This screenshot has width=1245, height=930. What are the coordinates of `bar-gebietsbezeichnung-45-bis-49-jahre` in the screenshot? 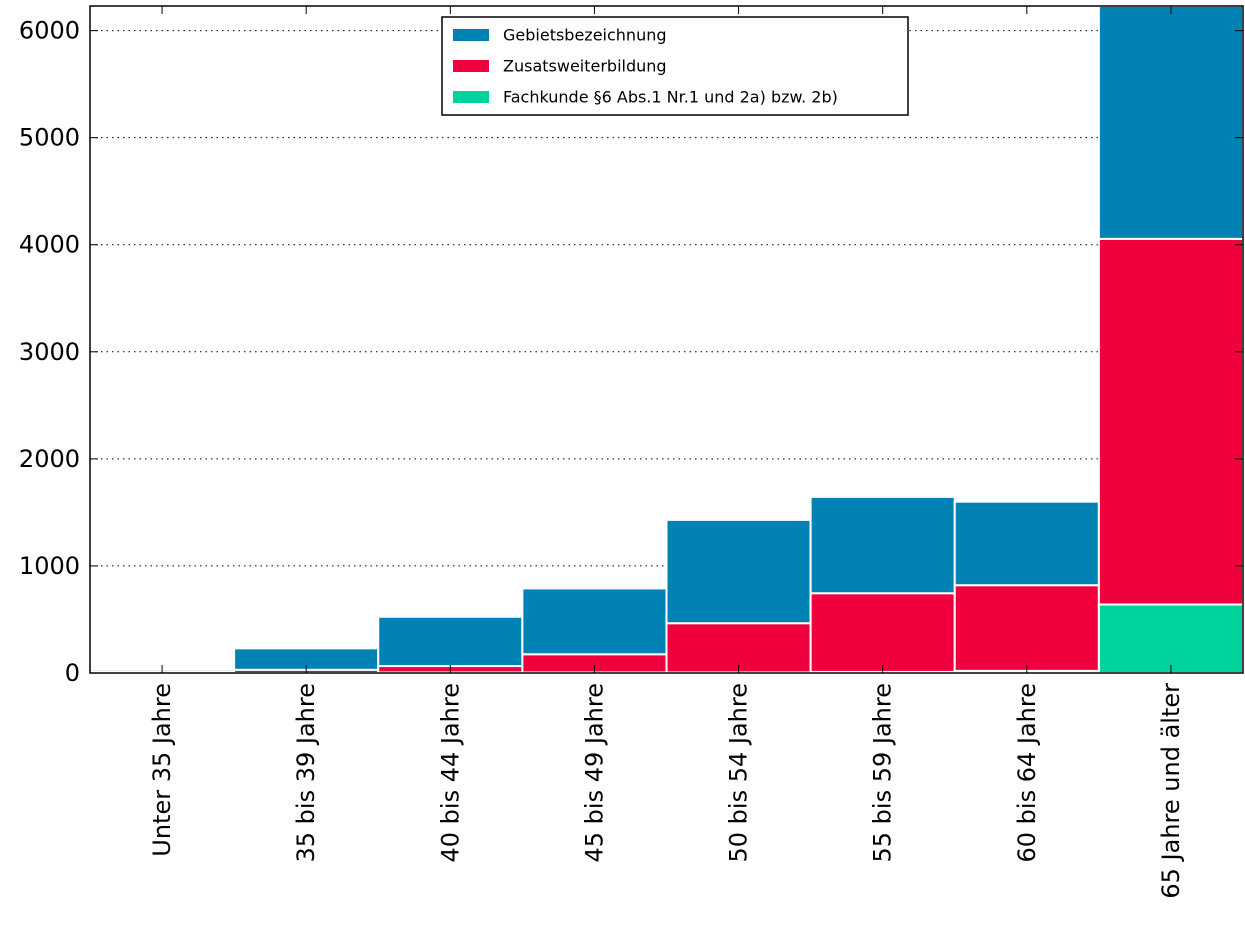 It's located at (594, 621).